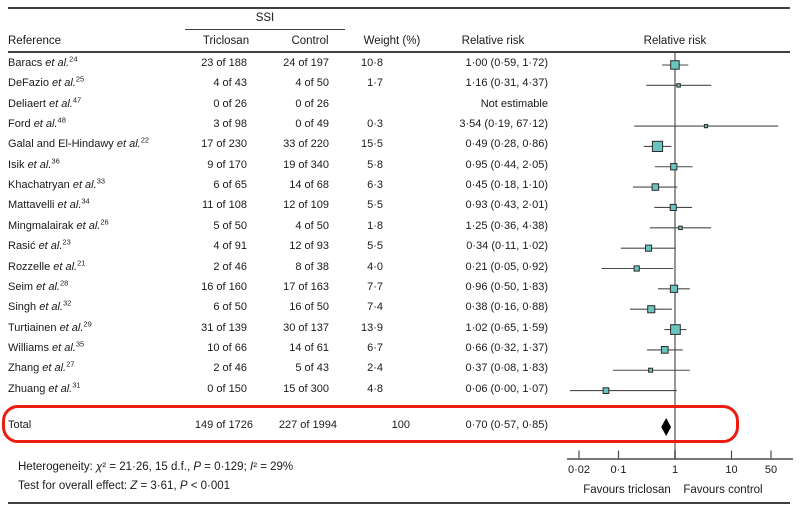  What do you see at coordinates (506, 83) in the screenshot?
I see `relative-risk-cell: 1·16 (0·31, 4·37)` at bounding box center [506, 83].